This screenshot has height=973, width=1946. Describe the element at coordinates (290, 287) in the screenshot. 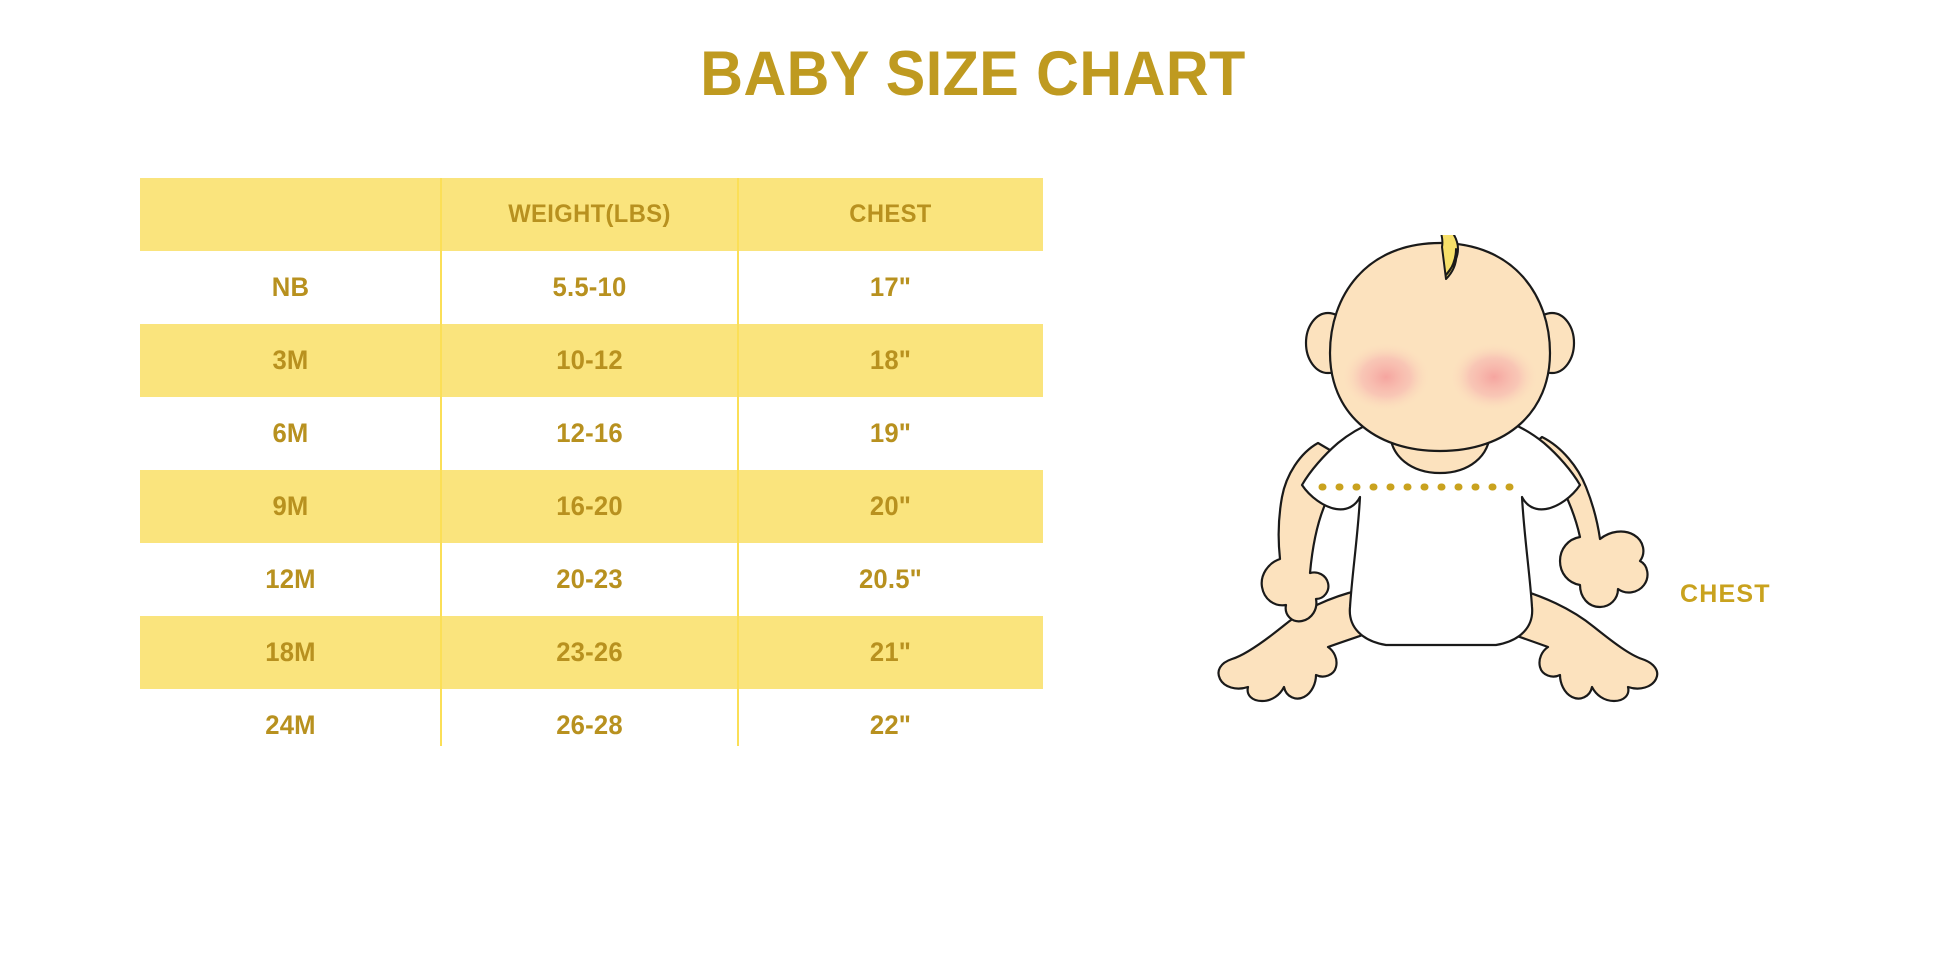

I see `cell-size: NB` at that location.